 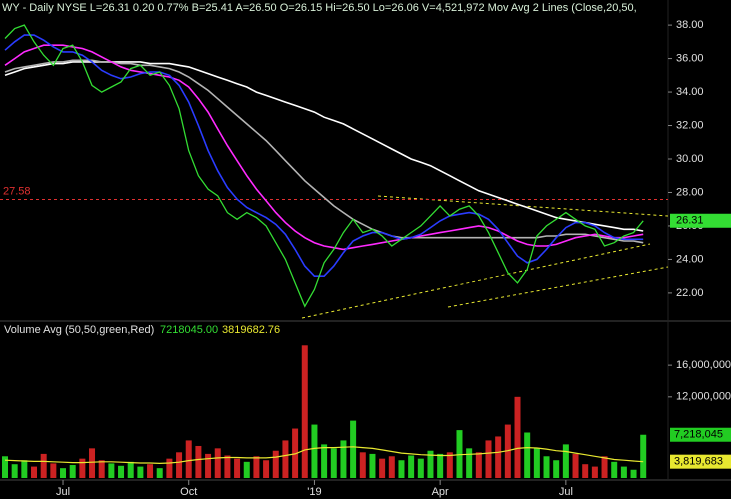 What do you see at coordinates (690, 58) in the screenshot?
I see `y-tick-label: 36.00` at bounding box center [690, 58].